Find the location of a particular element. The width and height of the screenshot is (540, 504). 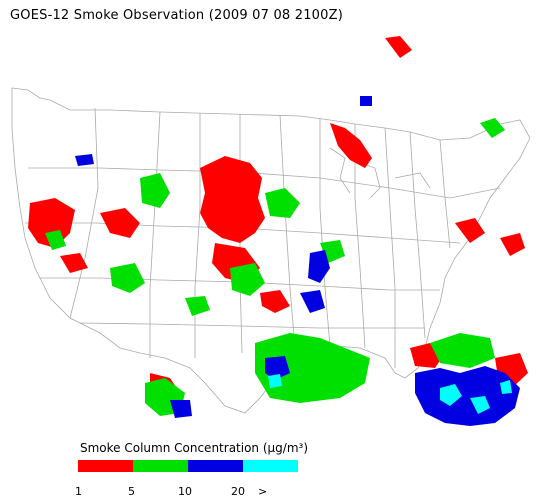

legend-title: Smoke Column Concentration (µg/m³) is located at coordinates (194, 448).